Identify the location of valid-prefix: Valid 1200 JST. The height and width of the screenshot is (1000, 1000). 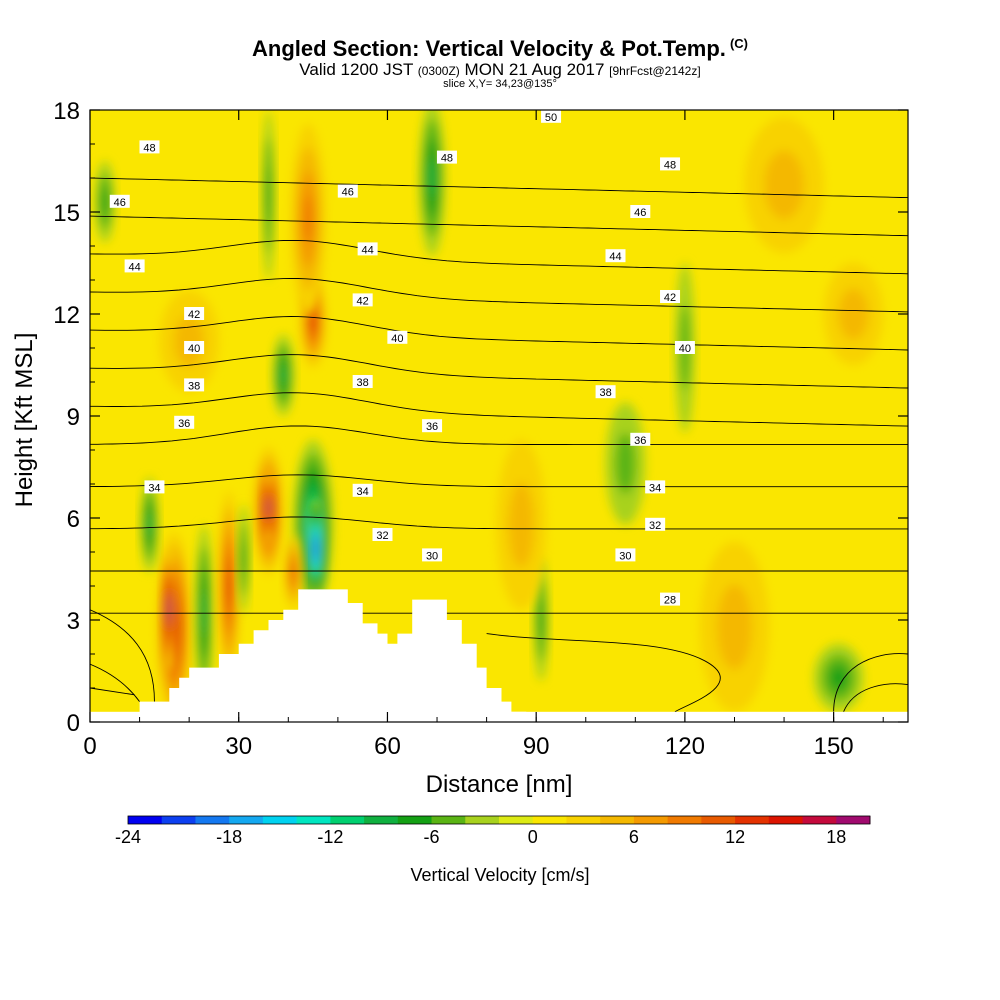
(356, 69).